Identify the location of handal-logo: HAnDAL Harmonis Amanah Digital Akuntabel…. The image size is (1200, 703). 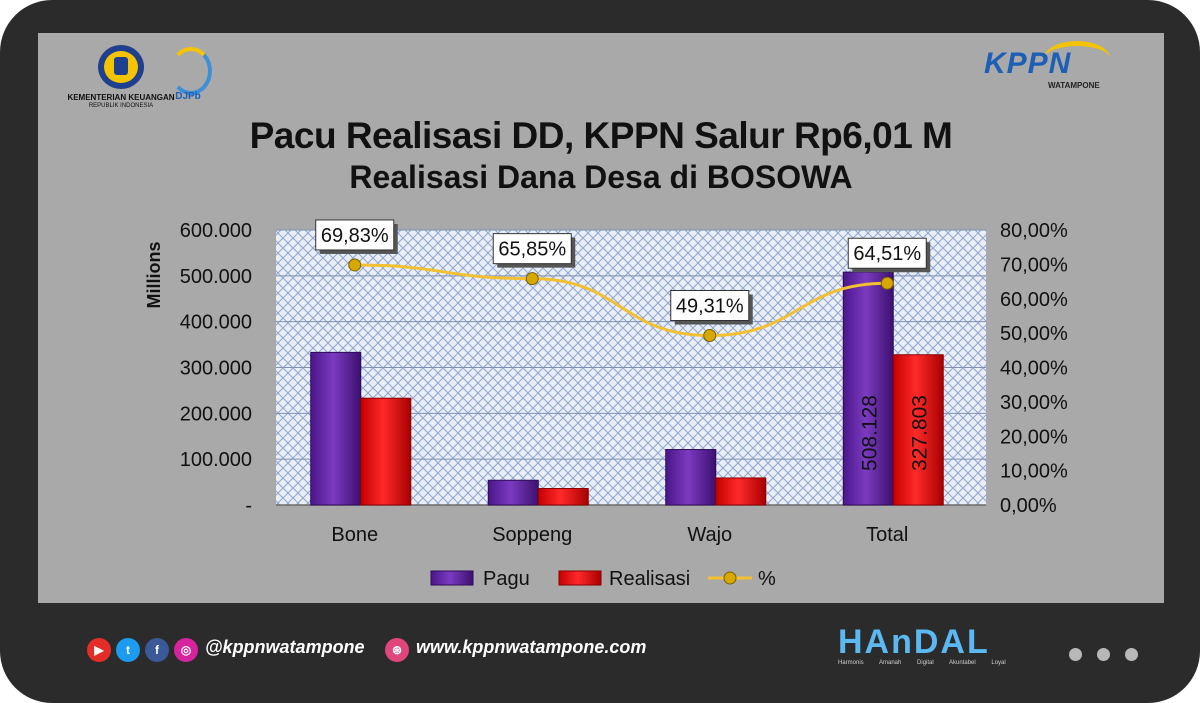
(928, 645).